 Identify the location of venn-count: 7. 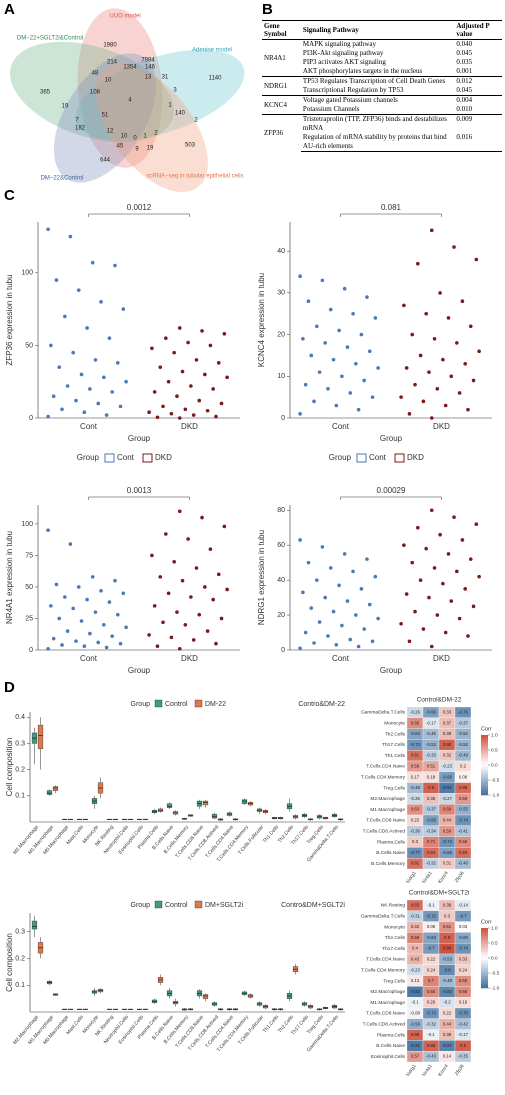
(77, 121).